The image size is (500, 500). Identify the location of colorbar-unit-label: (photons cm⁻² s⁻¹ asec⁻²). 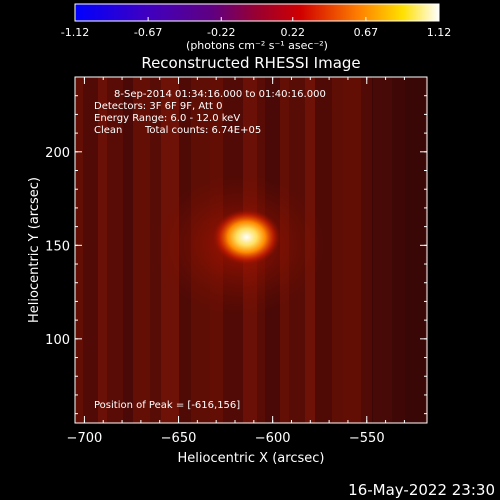
(257, 45).